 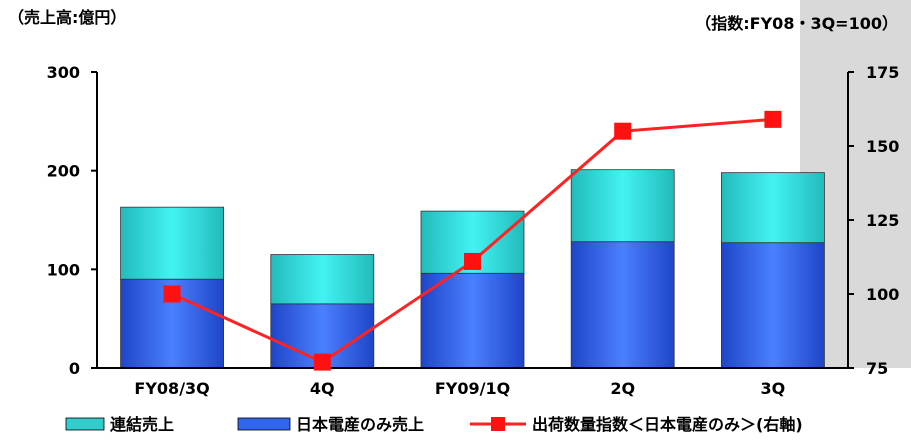 What do you see at coordinates (882, 72) in the screenshot?
I see `right-tick-label-4: 175` at bounding box center [882, 72].